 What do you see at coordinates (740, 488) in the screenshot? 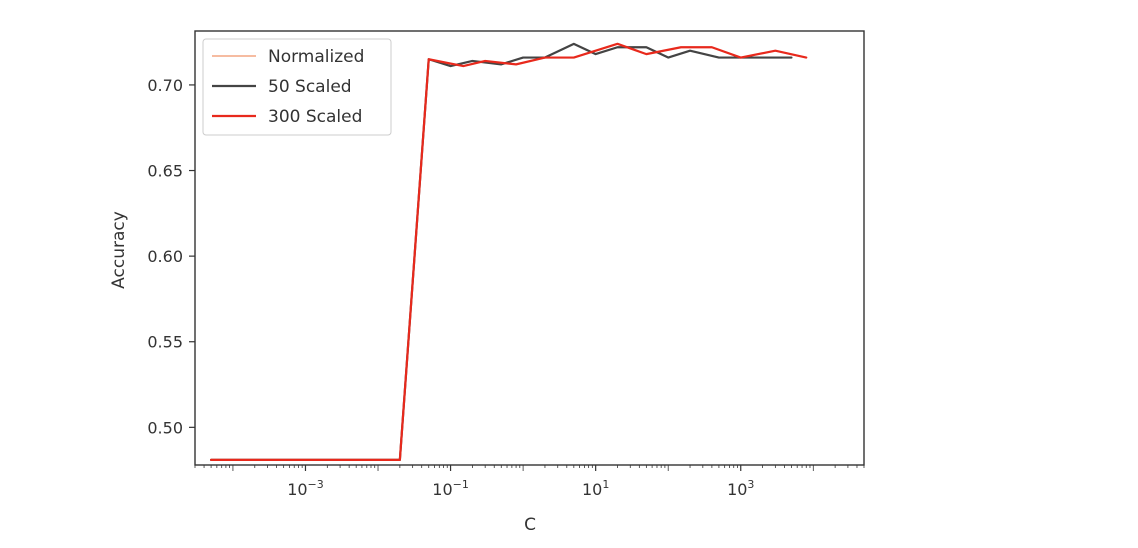
I see `x-tick-label: 10³` at bounding box center [740, 488].